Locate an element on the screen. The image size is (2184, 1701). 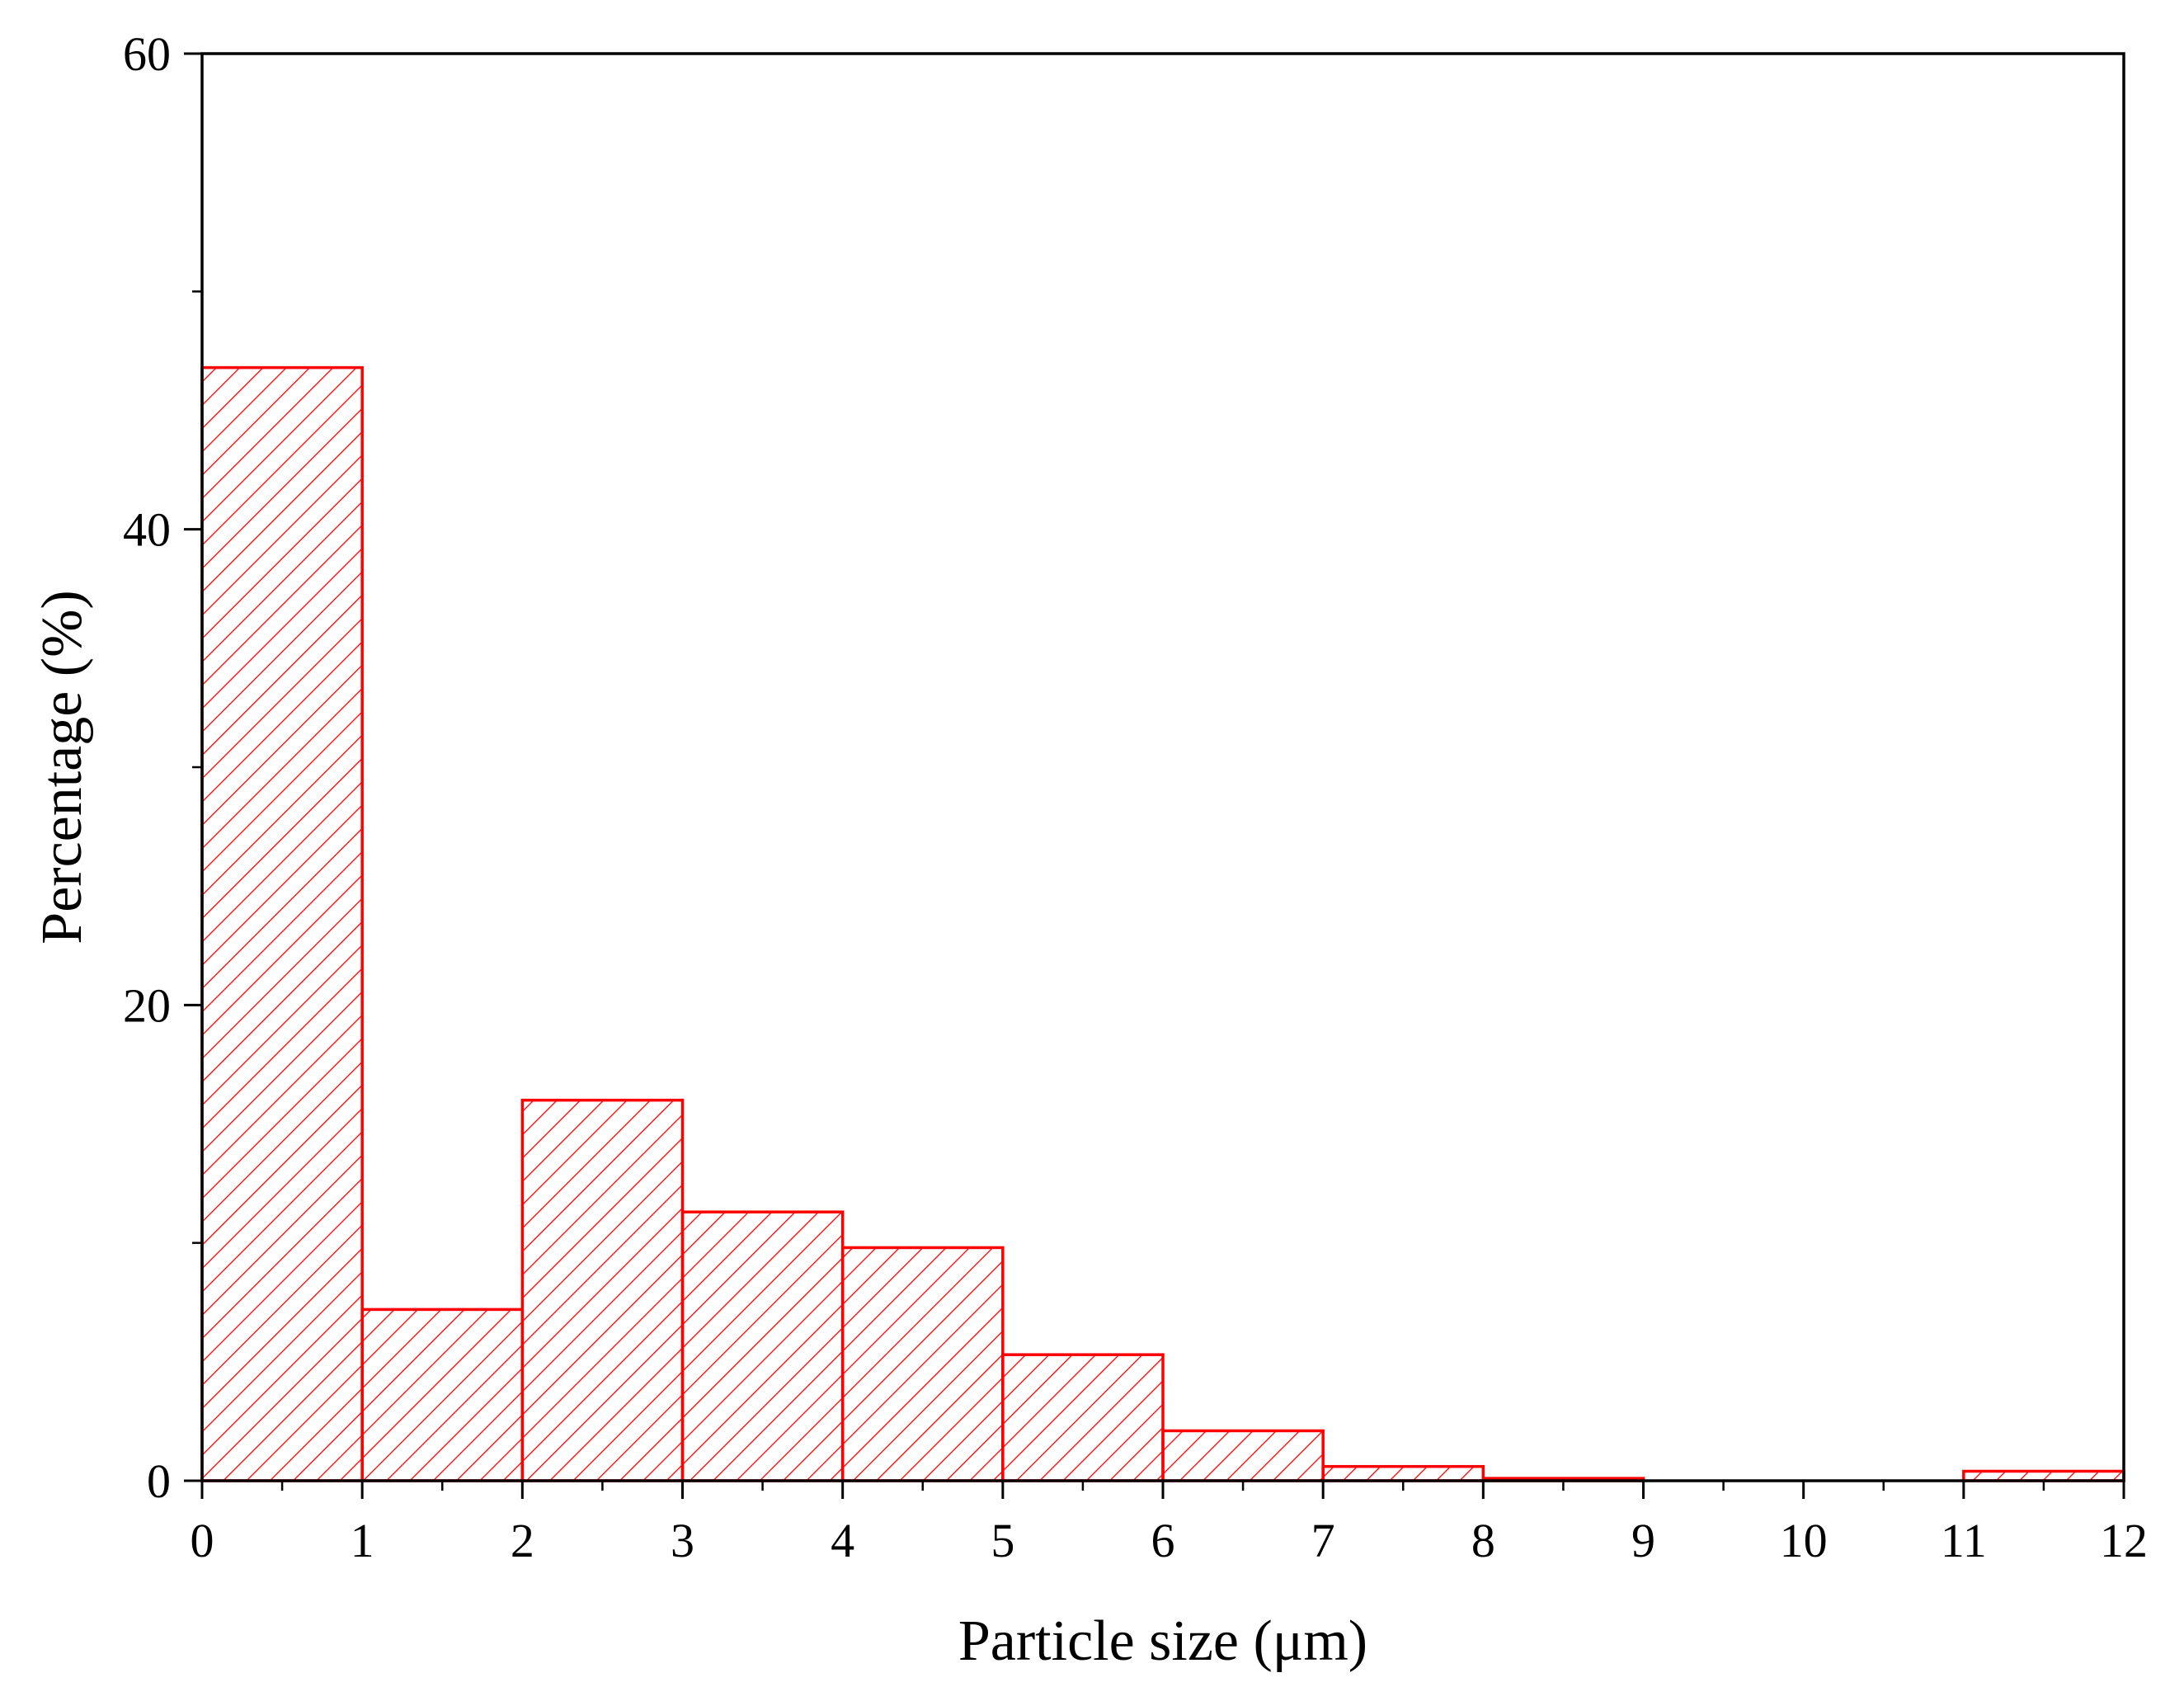
x-tick-label: 6 is located at coordinates (1163, 1540).